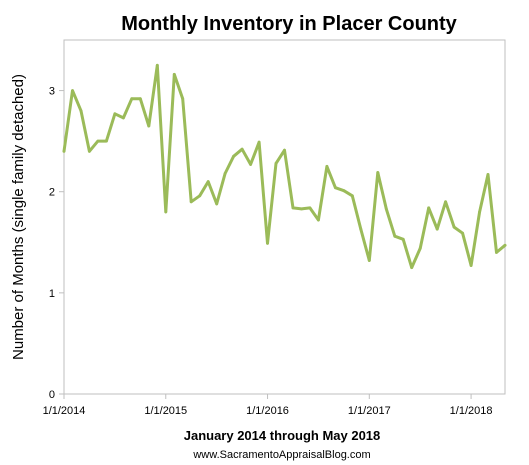  Describe the element at coordinates (289, 24) in the screenshot. I see `chart-title: Monthly Inventory in Placer County` at that location.